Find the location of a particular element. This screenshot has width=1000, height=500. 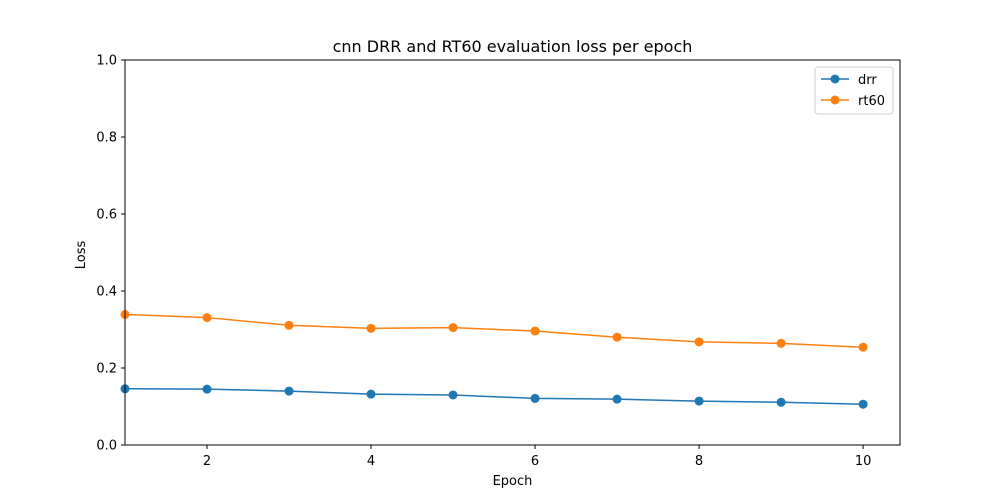

legend-label-rt60: rt60 is located at coordinates (871, 101).